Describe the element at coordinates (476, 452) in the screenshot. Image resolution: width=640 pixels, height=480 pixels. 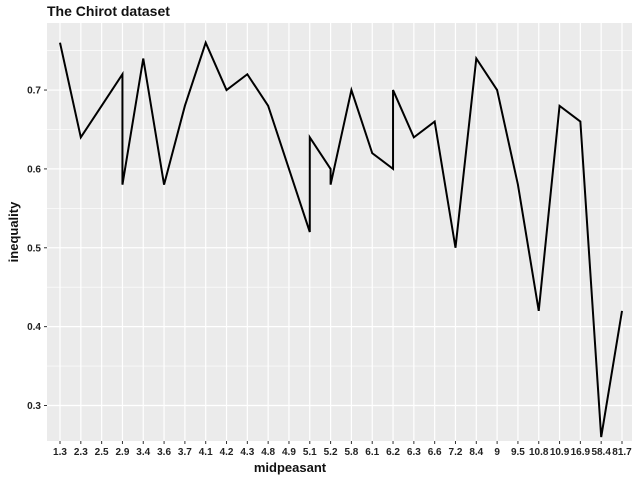
I see `x-tick-label: 8.4` at that location.